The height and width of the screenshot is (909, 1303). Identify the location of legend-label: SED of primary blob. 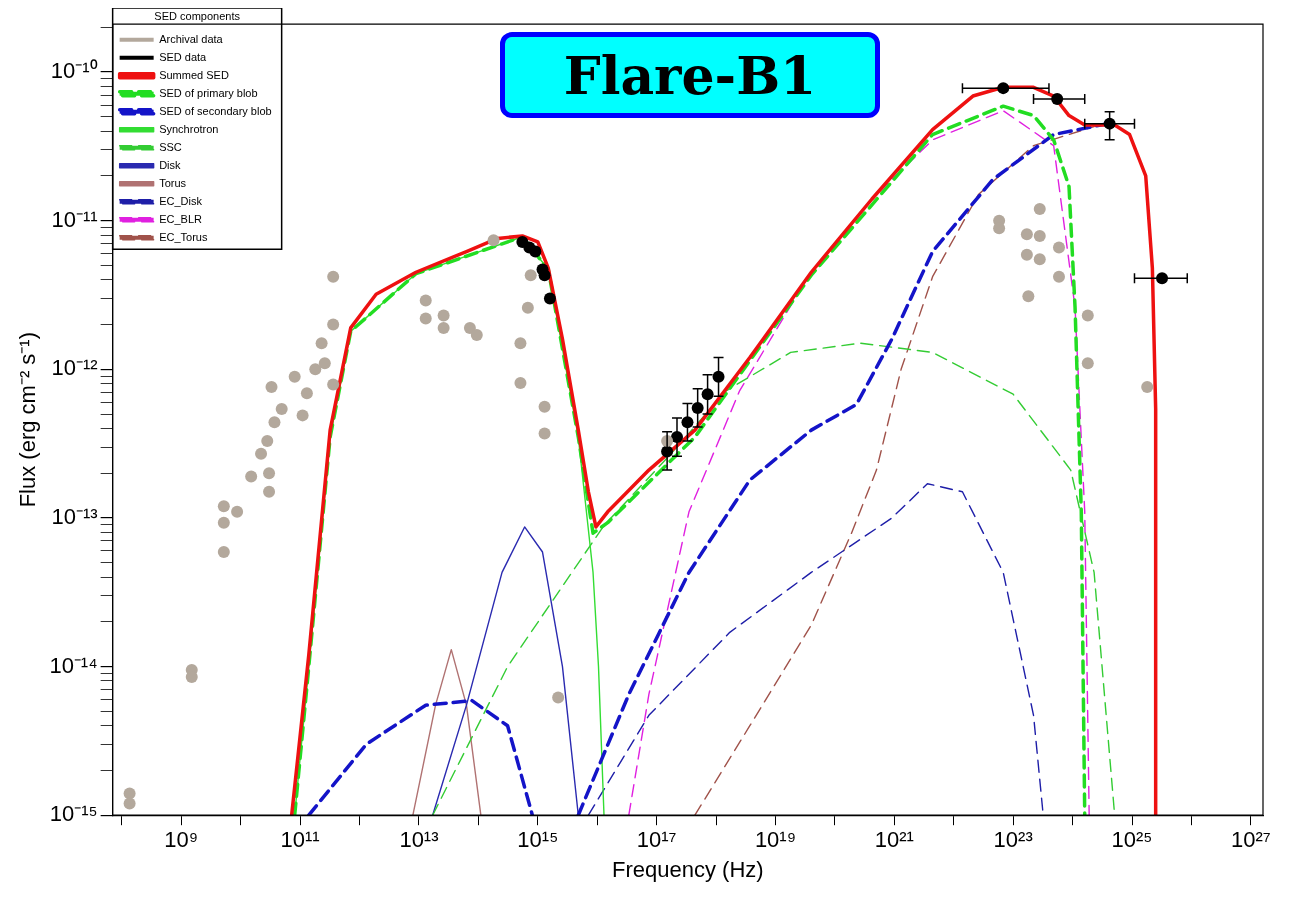
(208, 92).